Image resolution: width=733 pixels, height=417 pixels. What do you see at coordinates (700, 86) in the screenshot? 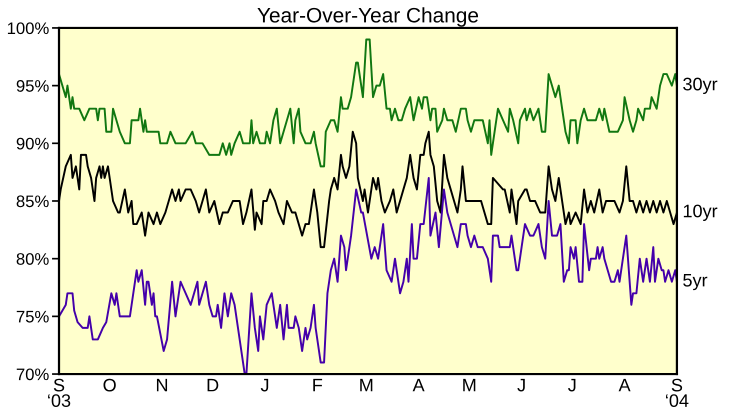
I see `series-label: 30yr` at bounding box center [700, 86].